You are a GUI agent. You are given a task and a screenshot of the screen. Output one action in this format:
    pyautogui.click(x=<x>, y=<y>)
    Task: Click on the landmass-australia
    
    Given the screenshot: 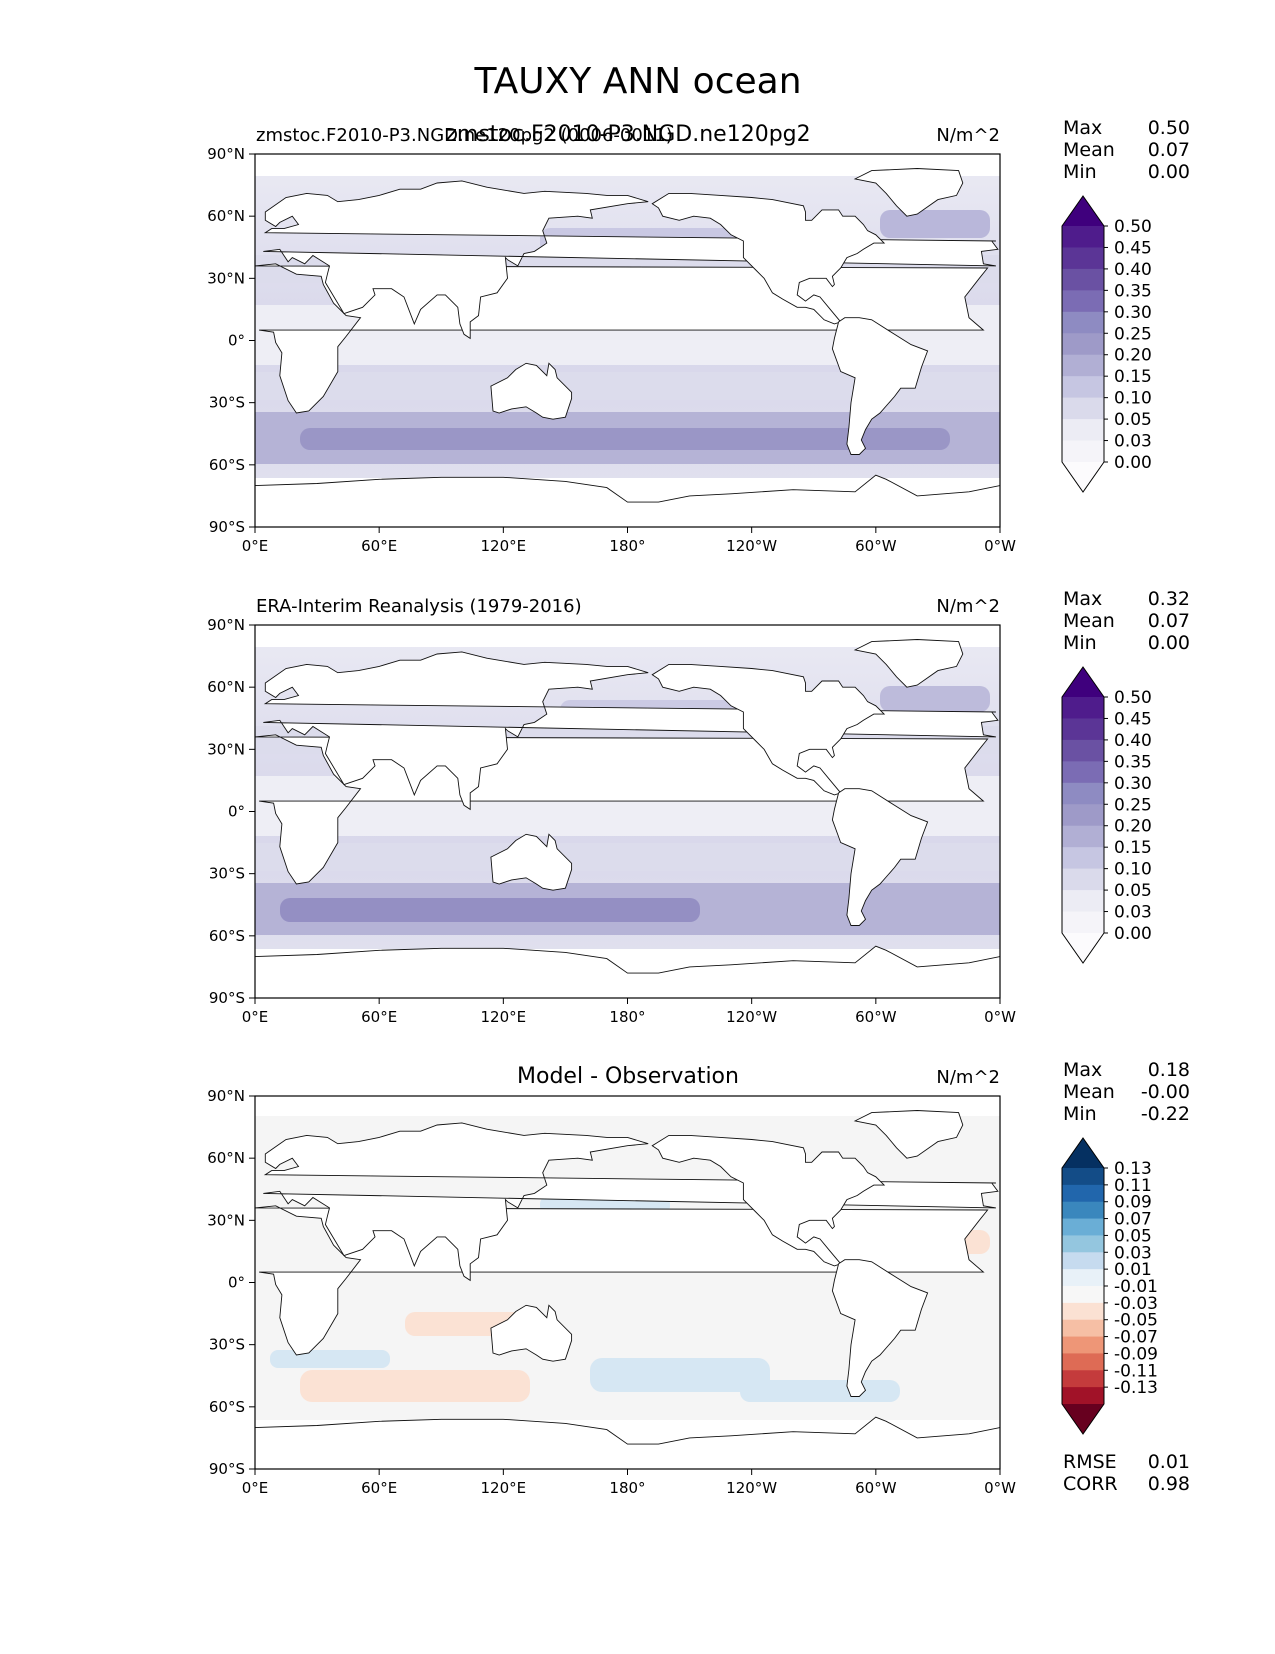 What is the action you would take?
    pyautogui.click(x=531, y=1333)
    